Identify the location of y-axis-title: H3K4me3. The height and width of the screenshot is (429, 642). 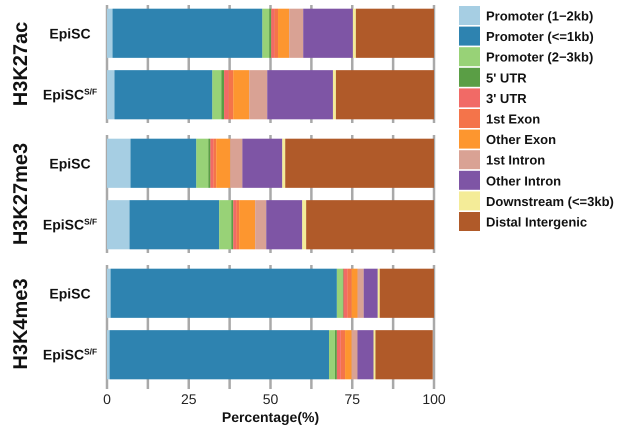
(21, 324).